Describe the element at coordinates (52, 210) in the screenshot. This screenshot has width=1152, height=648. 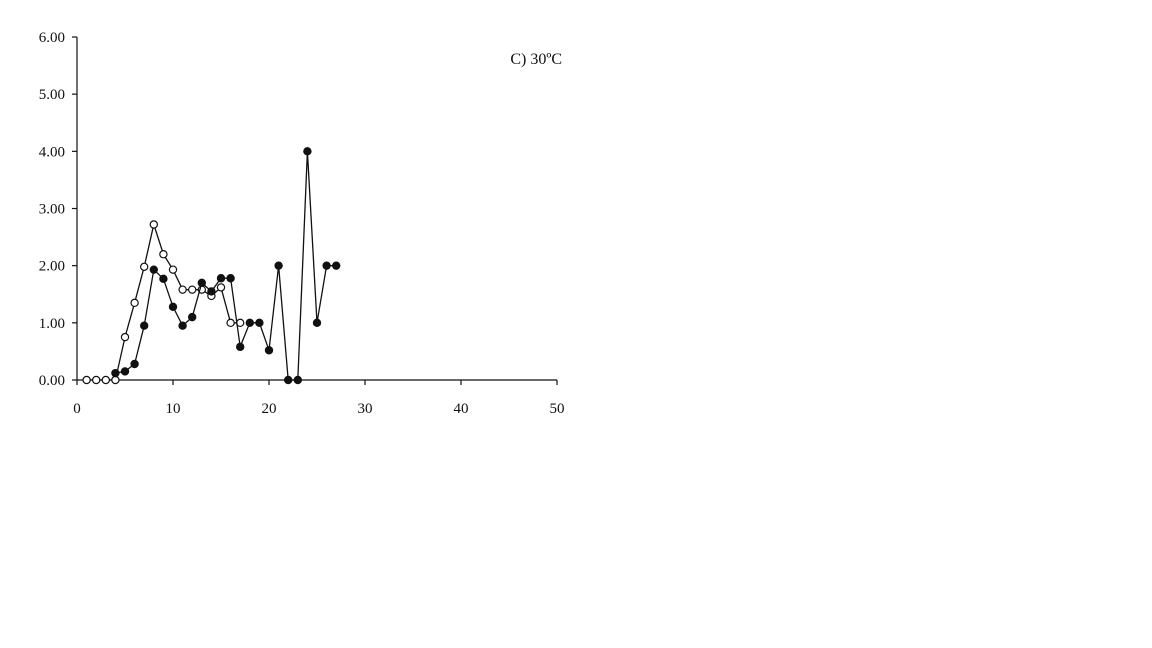
I see `y-tick-label: 3.00` at that location.